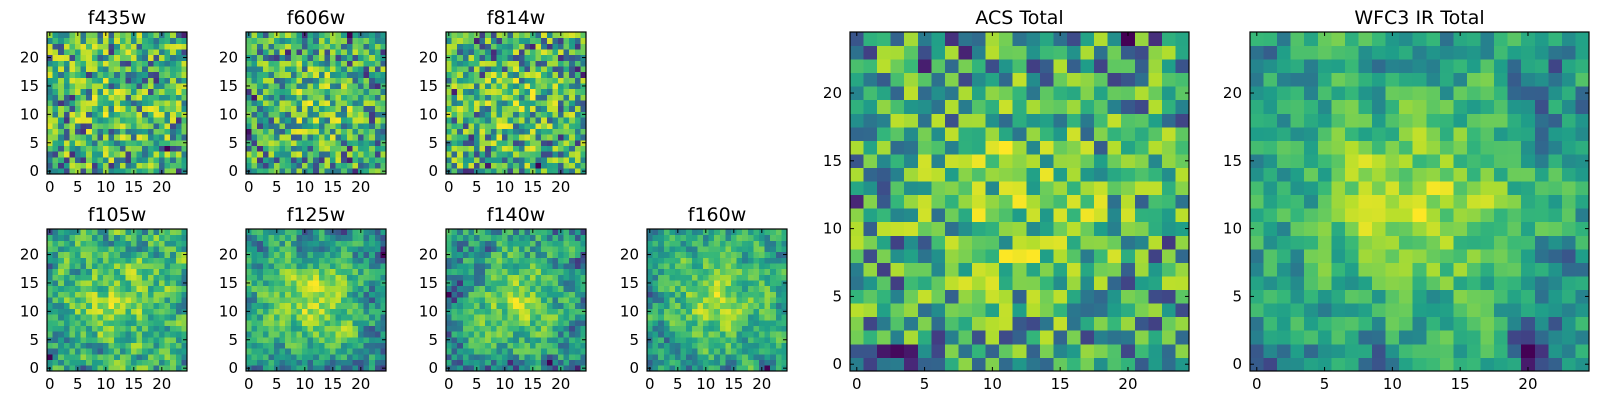 The height and width of the screenshot is (400, 1600). Describe the element at coordinates (360, 187) in the screenshot. I see `x-tick-label: 20` at that location.